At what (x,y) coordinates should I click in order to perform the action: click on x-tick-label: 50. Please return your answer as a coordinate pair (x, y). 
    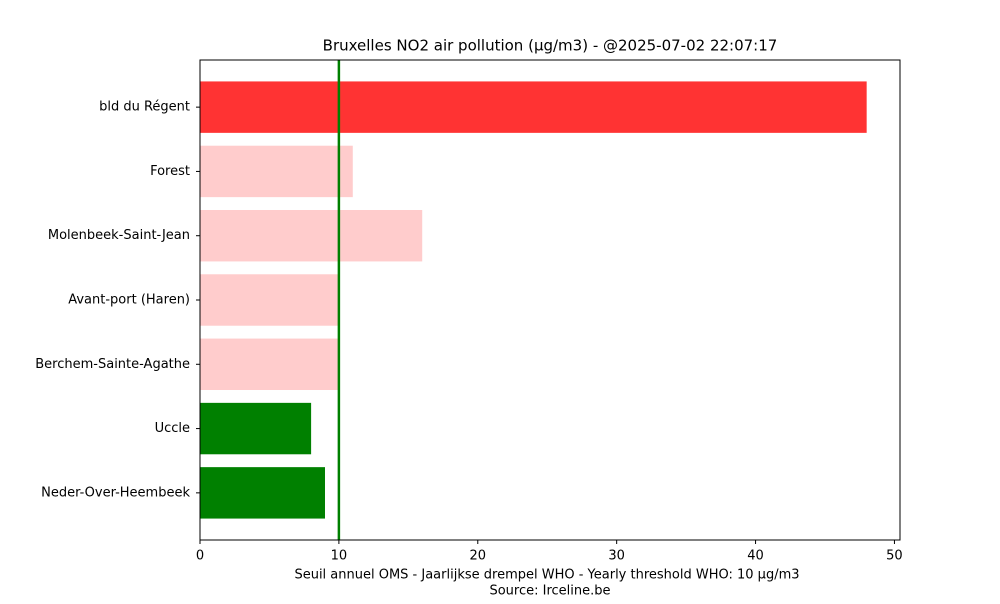
    Looking at the image, I should click on (894, 556).